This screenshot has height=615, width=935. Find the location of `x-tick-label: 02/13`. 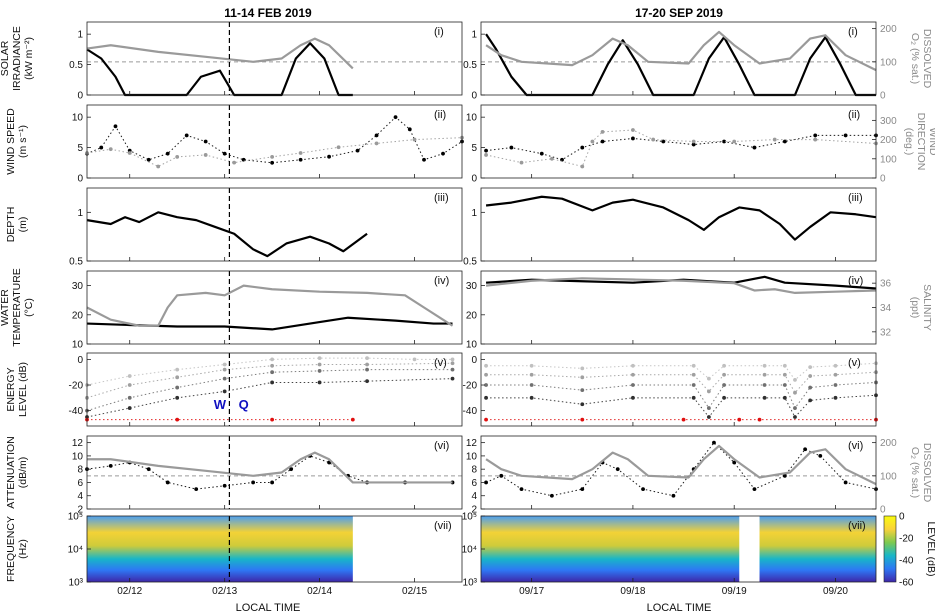

x-tick-label: 02/13 is located at coordinates (224, 591).